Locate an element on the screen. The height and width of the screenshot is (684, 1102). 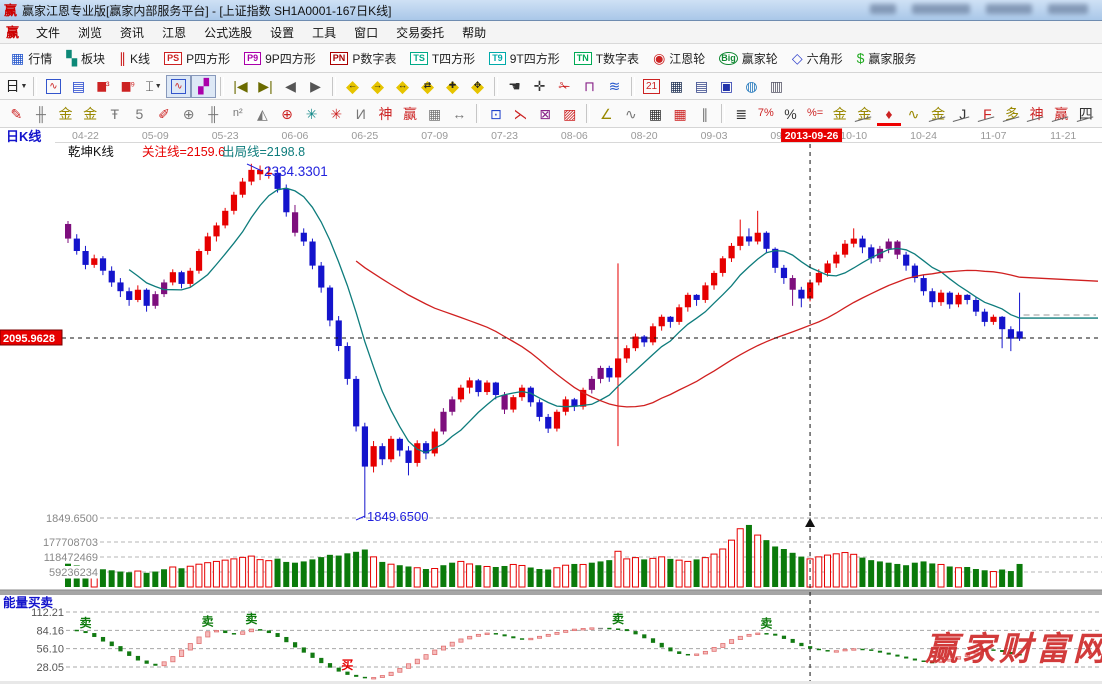
next-bar-button: ▶ is located at coordinates (315, 86).